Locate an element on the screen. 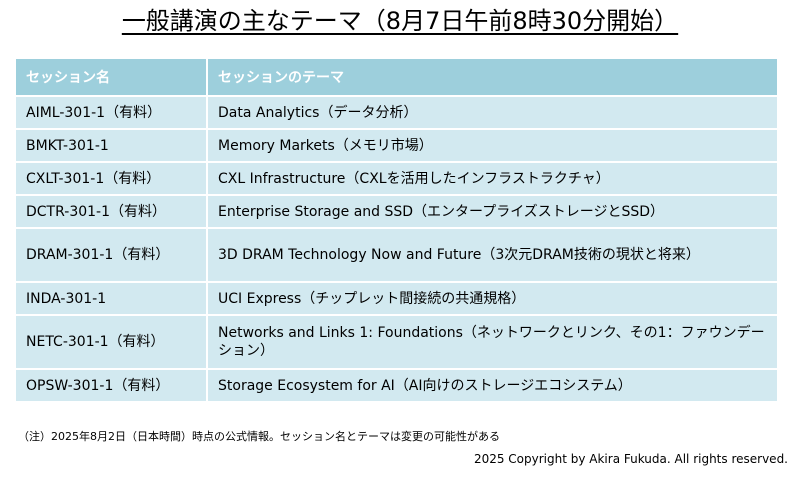 This screenshot has height=478, width=800. column-header-theme: セッションのテーマ is located at coordinates (492, 77).